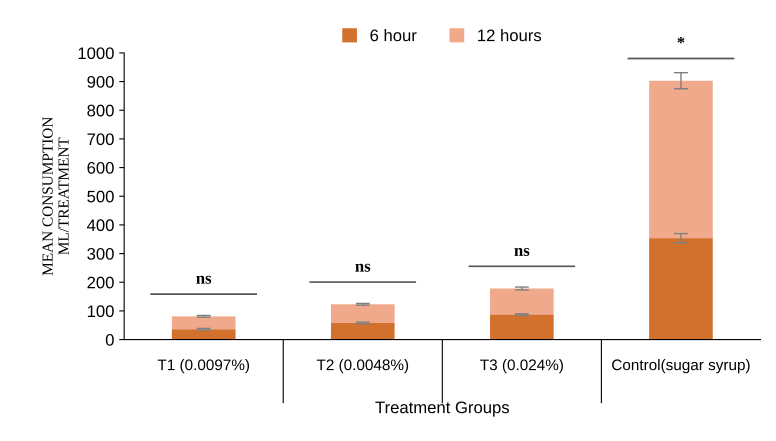 Image resolution: width=776 pixels, height=441 pixels. Describe the element at coordinates (100, 139) in the screenshot. I see `y-tick-label: 700` at that location.